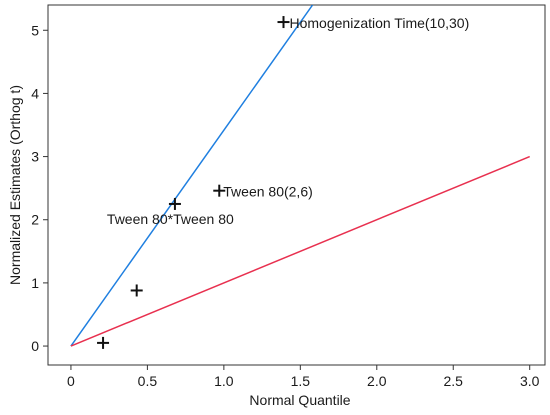 The image size is (550, 415). Describe the element at coordinates (15, 185) in the screenshot. I see `y-axis-title: Normalized Estimates (Orthog t)` at that location.